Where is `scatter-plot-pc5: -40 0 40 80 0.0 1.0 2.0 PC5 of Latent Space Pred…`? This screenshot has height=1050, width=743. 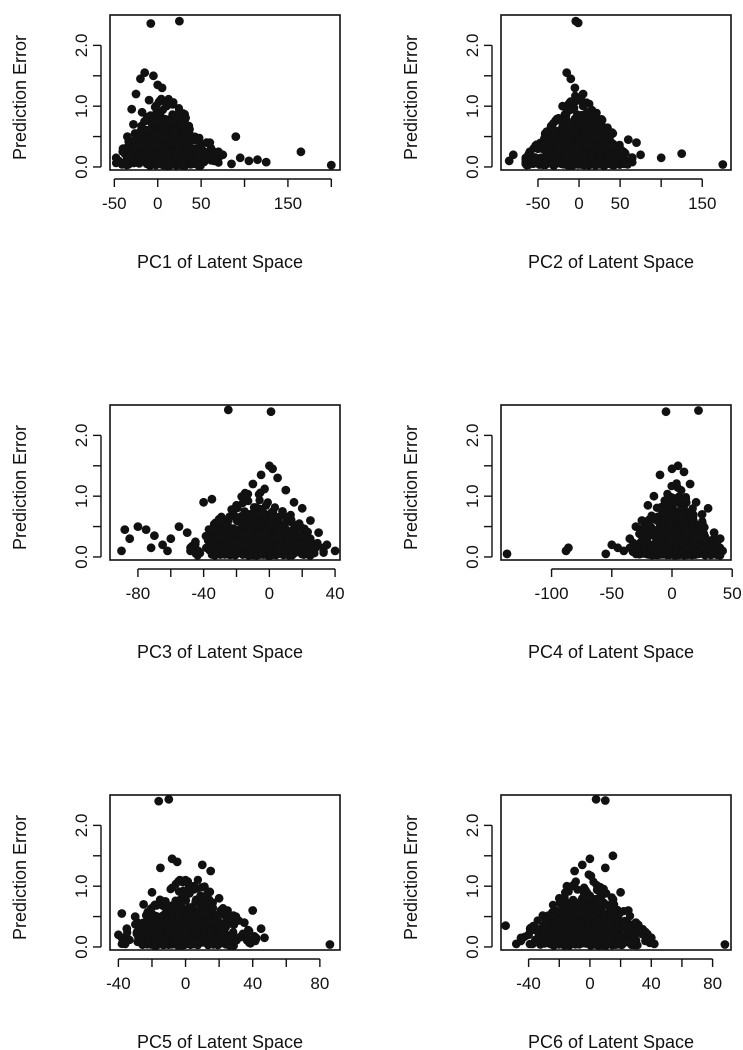
scatter-plot-pc5: -40 0 40 80 0.0 1.0 2.0 PC5 of Latent Space Pred… is located at coordinates (175, 922).